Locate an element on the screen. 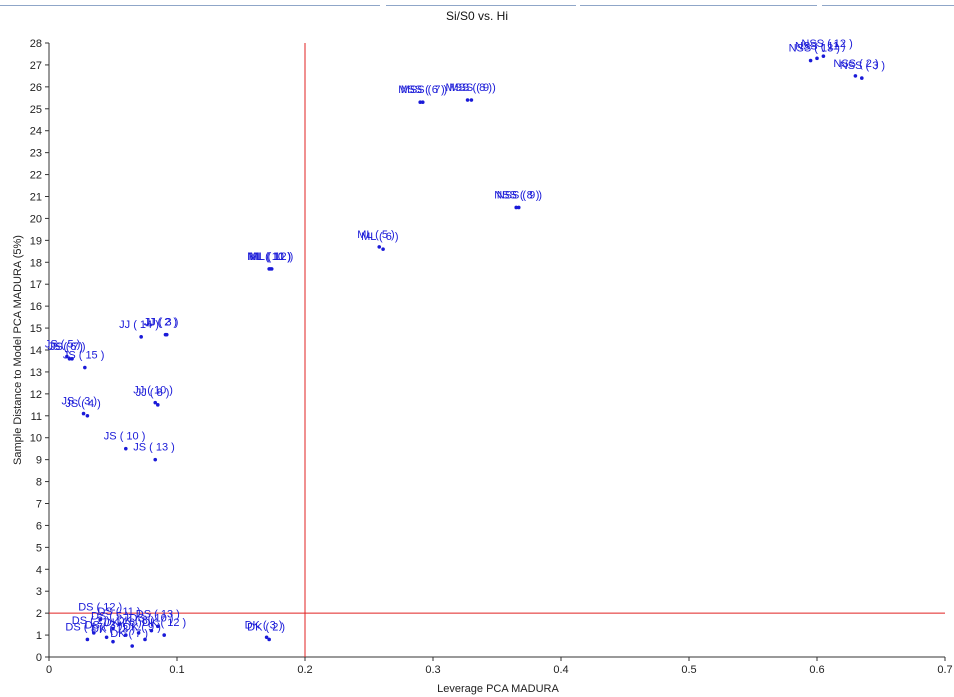  point-label: MSS ( 6 ) is located at coordinates (421, 90).